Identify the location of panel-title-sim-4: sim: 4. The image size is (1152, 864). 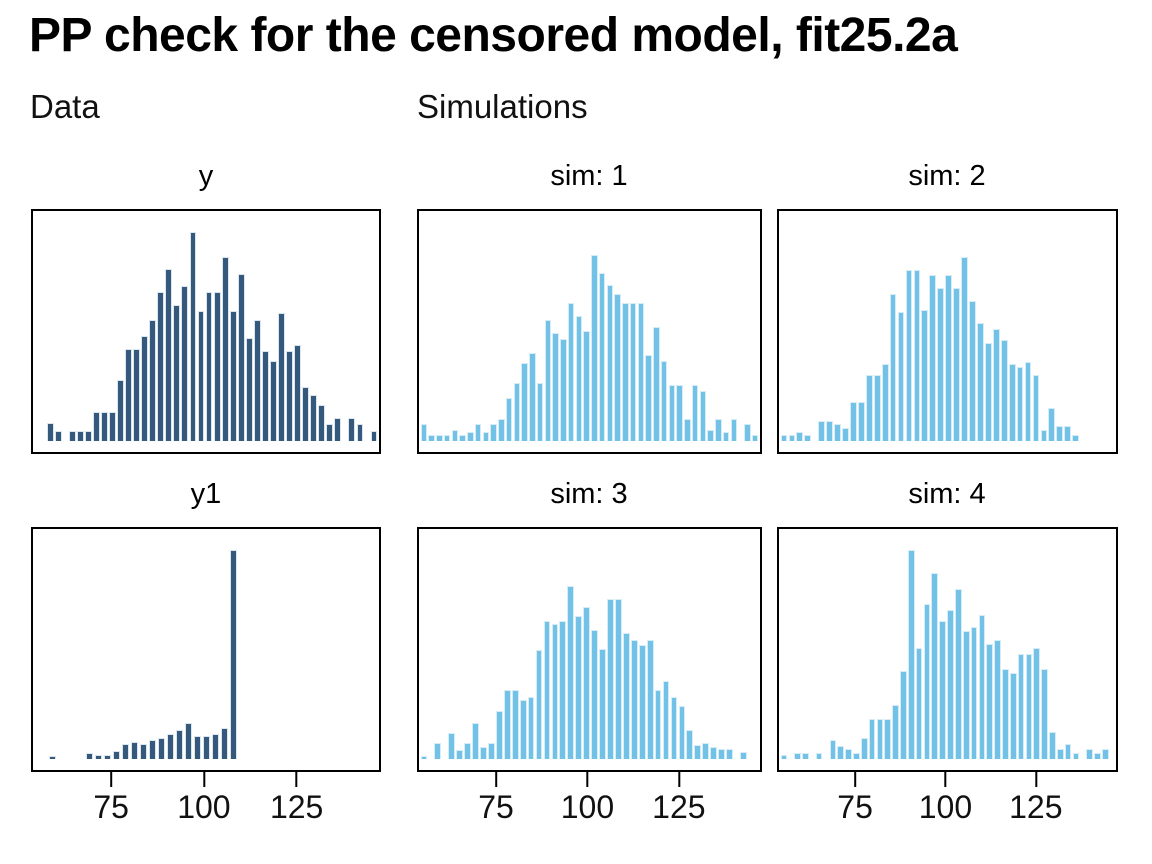
(947, 494).